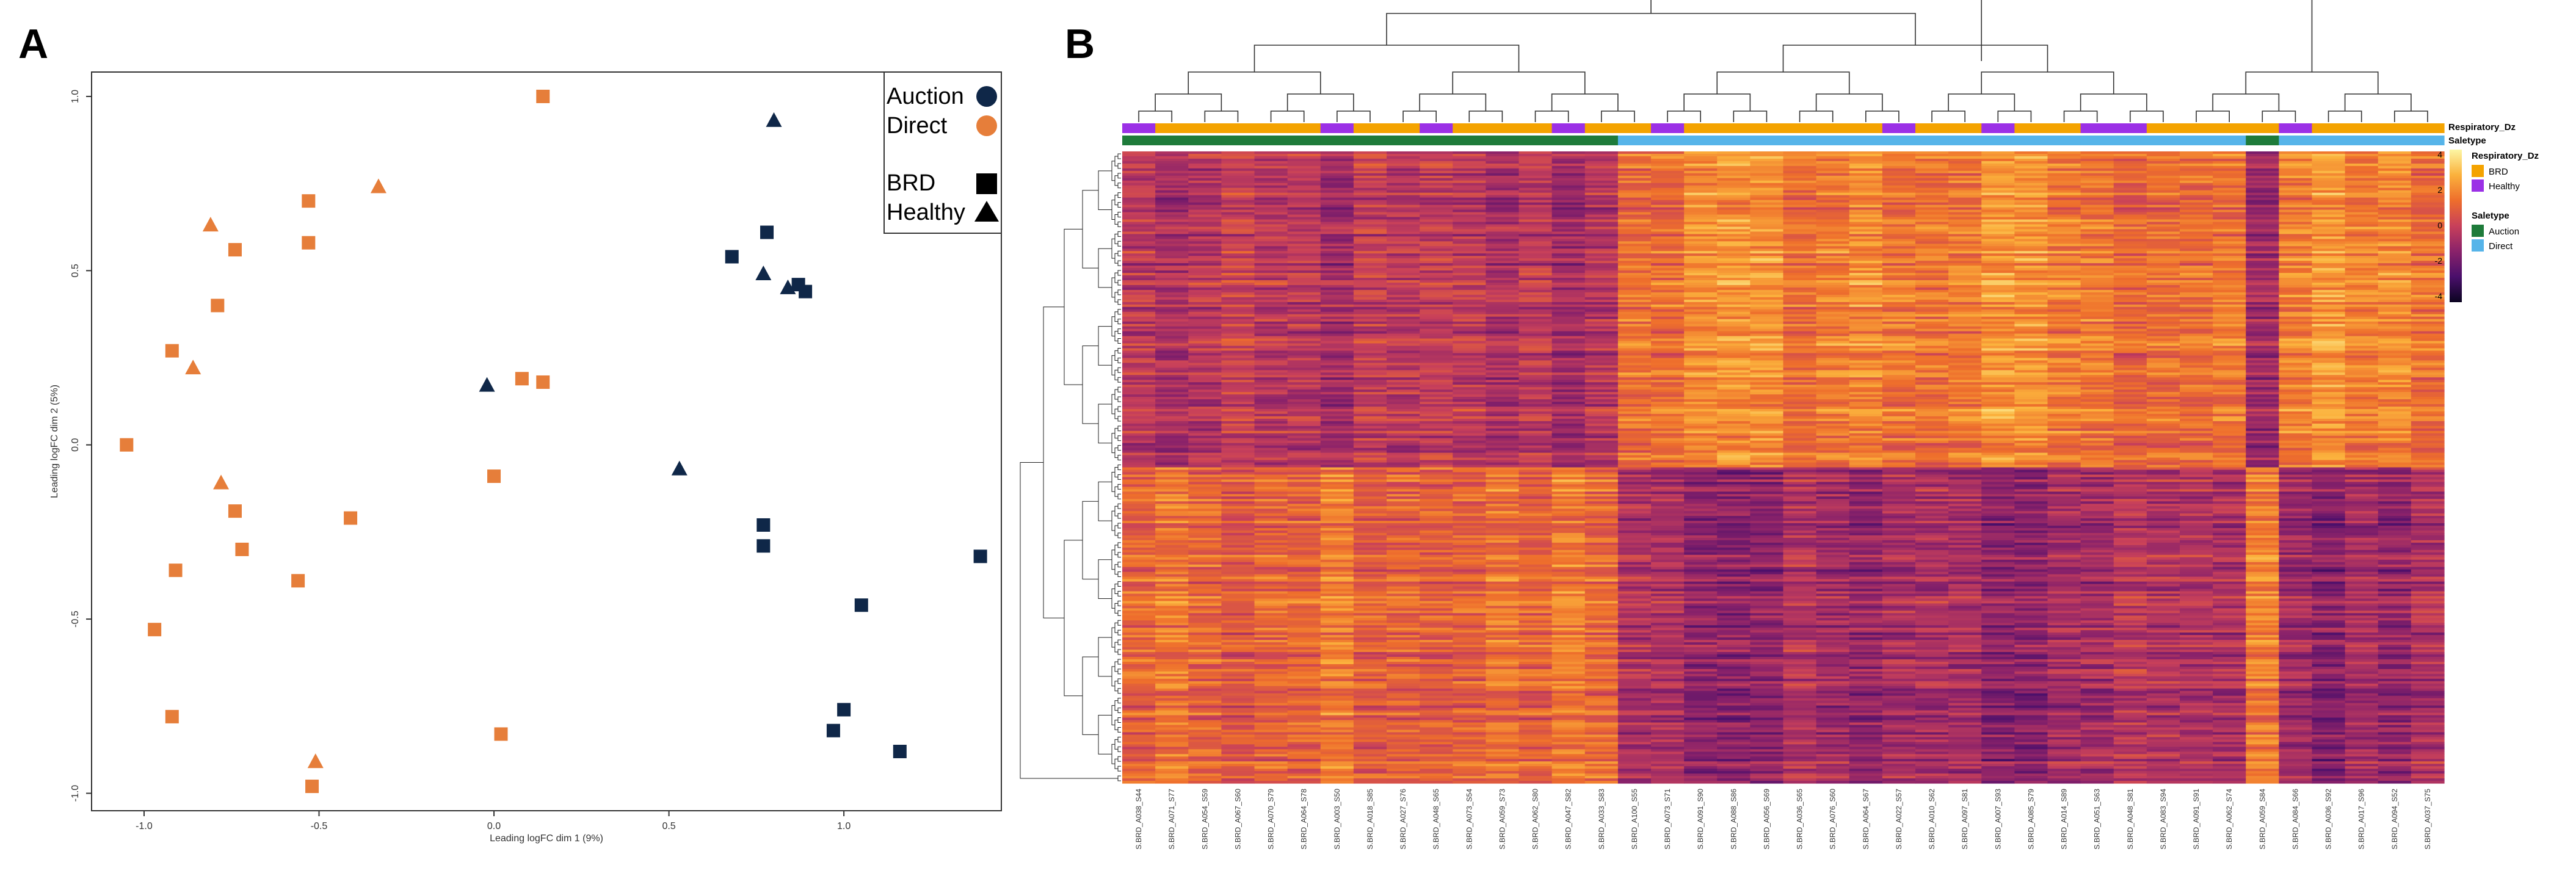  I want to click on saletype-annotation-cell, so click(1734, 140).